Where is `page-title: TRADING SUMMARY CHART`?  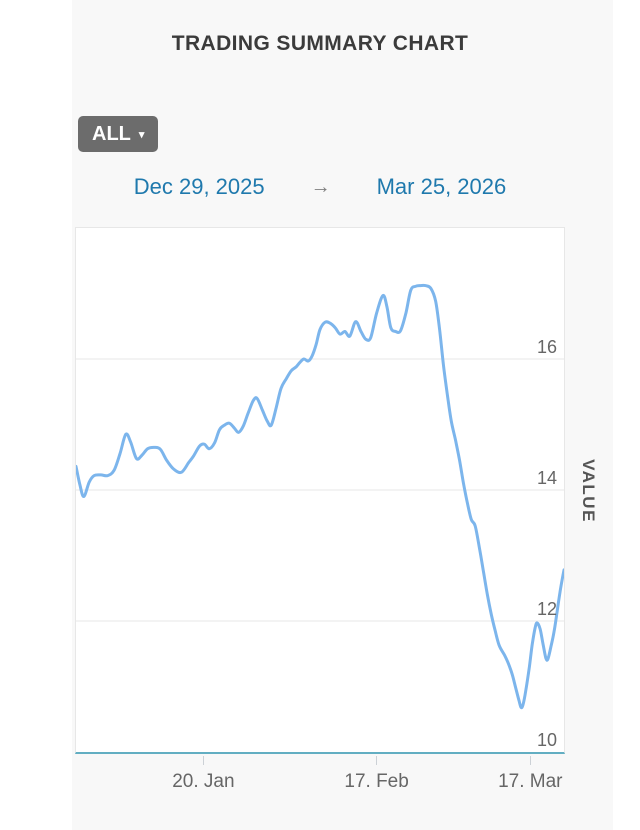 page-title: TRADING SUMMARY CHART is located at coordinates (320, 43).